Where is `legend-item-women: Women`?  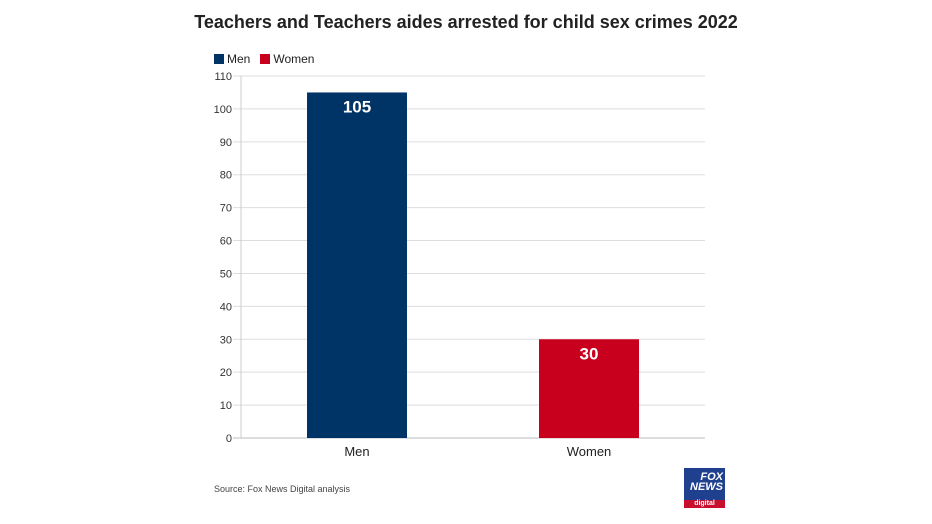 legend-item-women: Women is located at coordinates (287, 59).